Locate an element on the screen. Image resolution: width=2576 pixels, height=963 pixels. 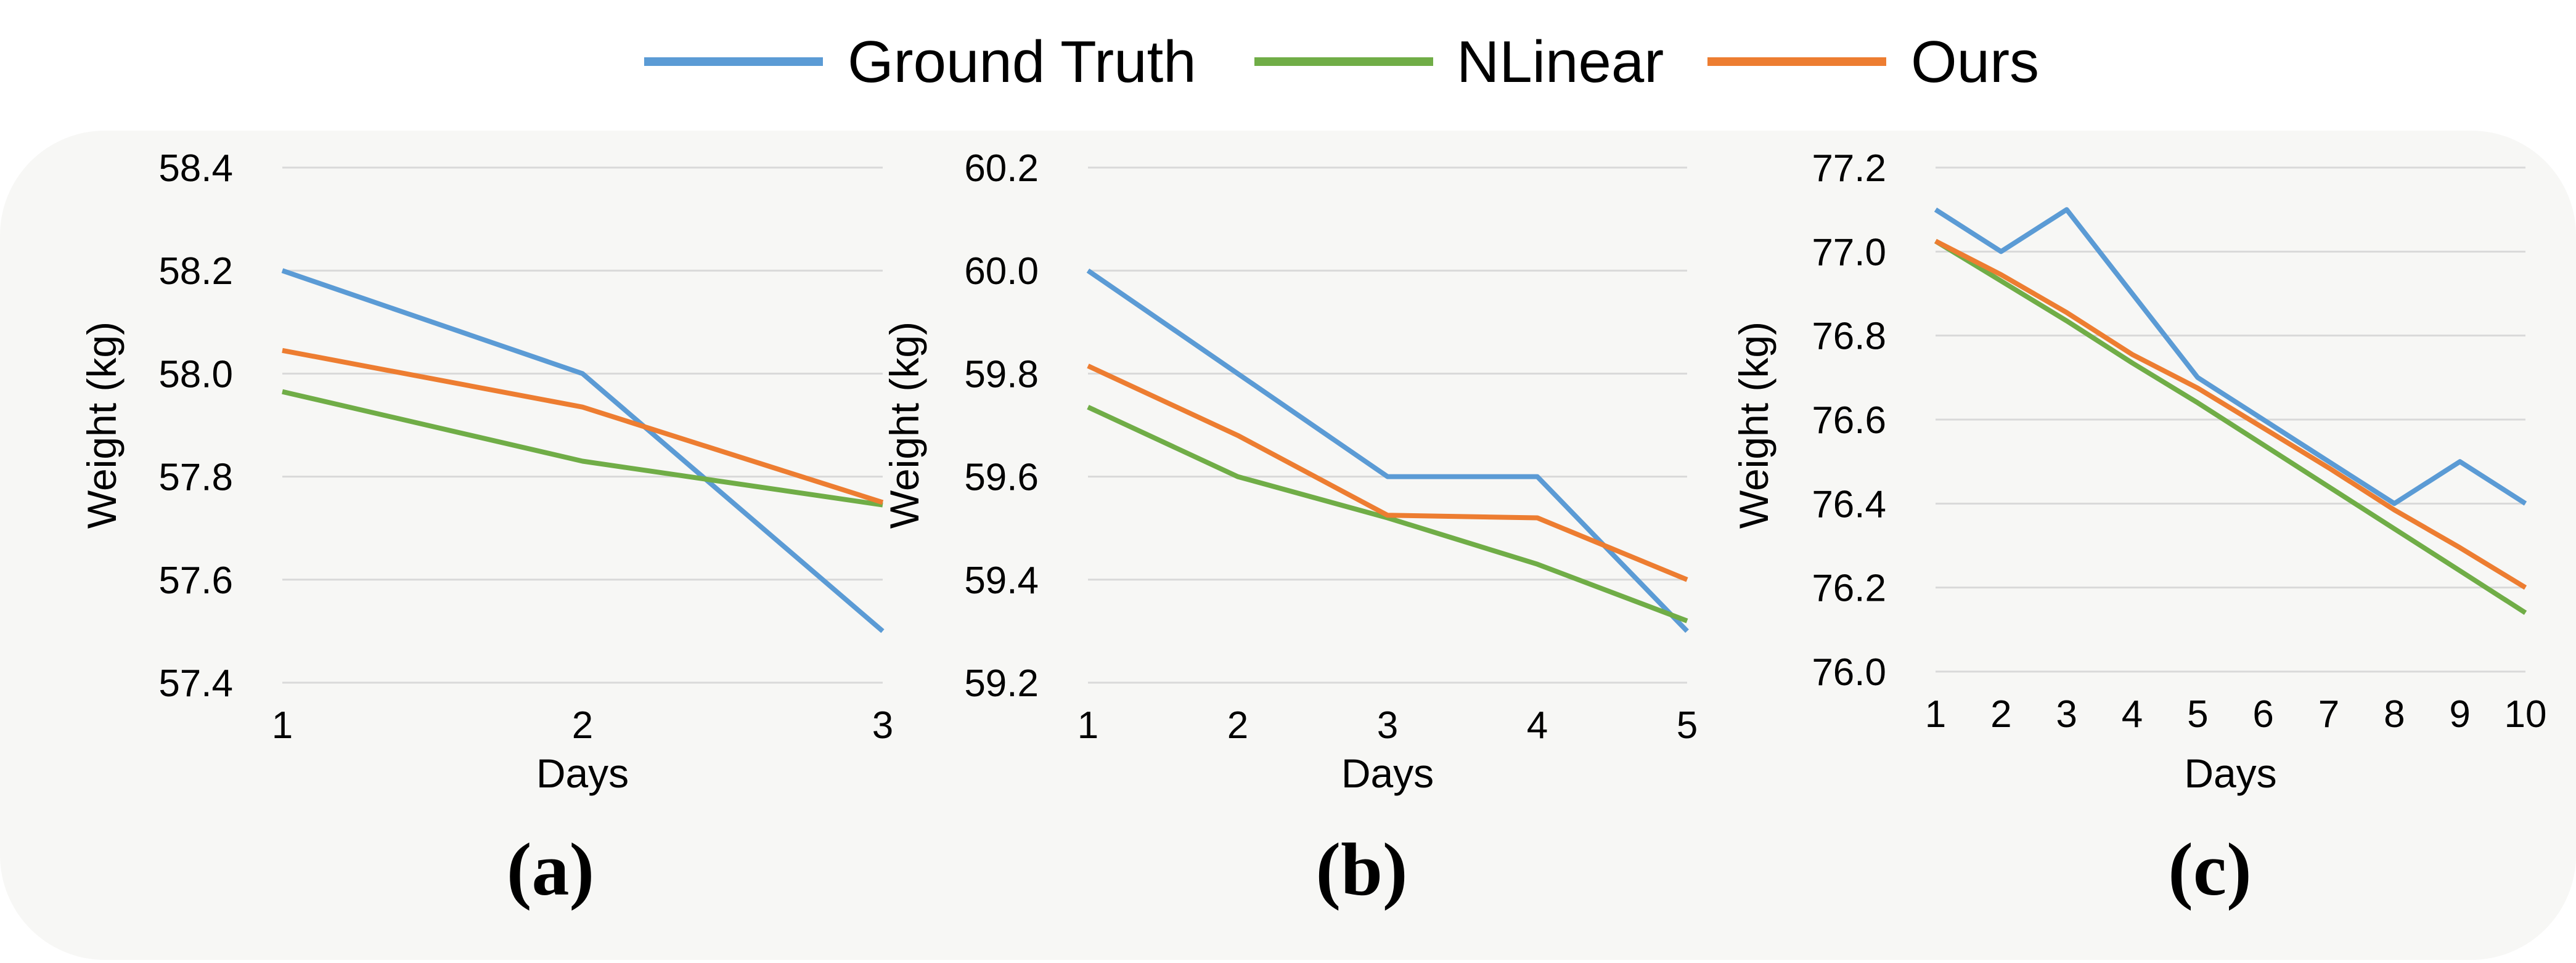
y-tick-label: 77.2 is located at coordinates (1849, 168).